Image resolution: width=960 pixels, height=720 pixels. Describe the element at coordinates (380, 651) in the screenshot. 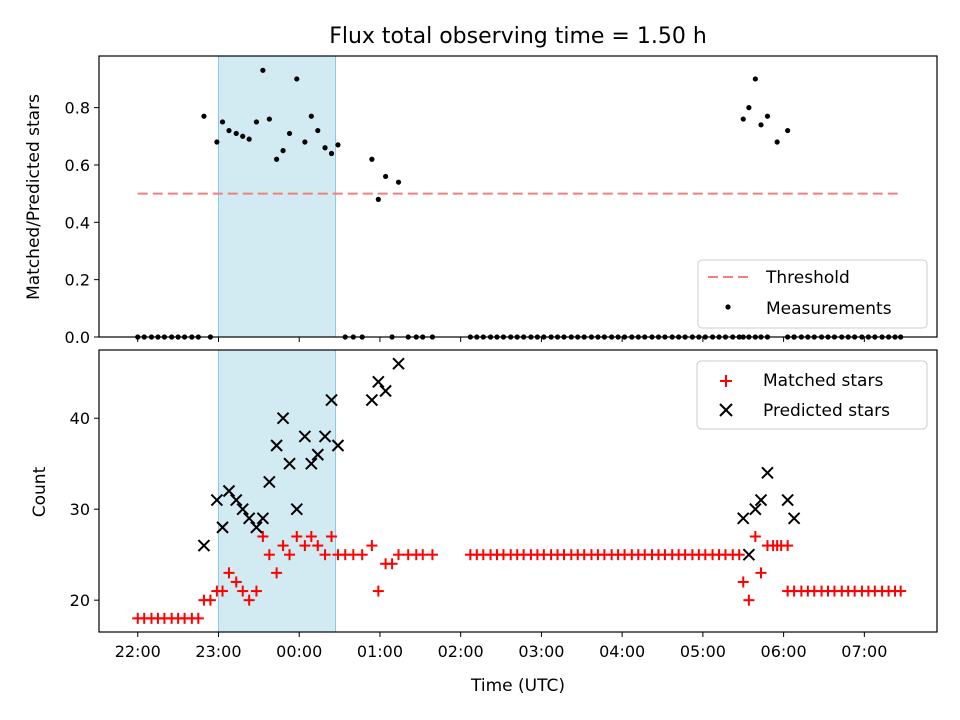

I see `bottom-x-tick-label: 01:00` at that location.